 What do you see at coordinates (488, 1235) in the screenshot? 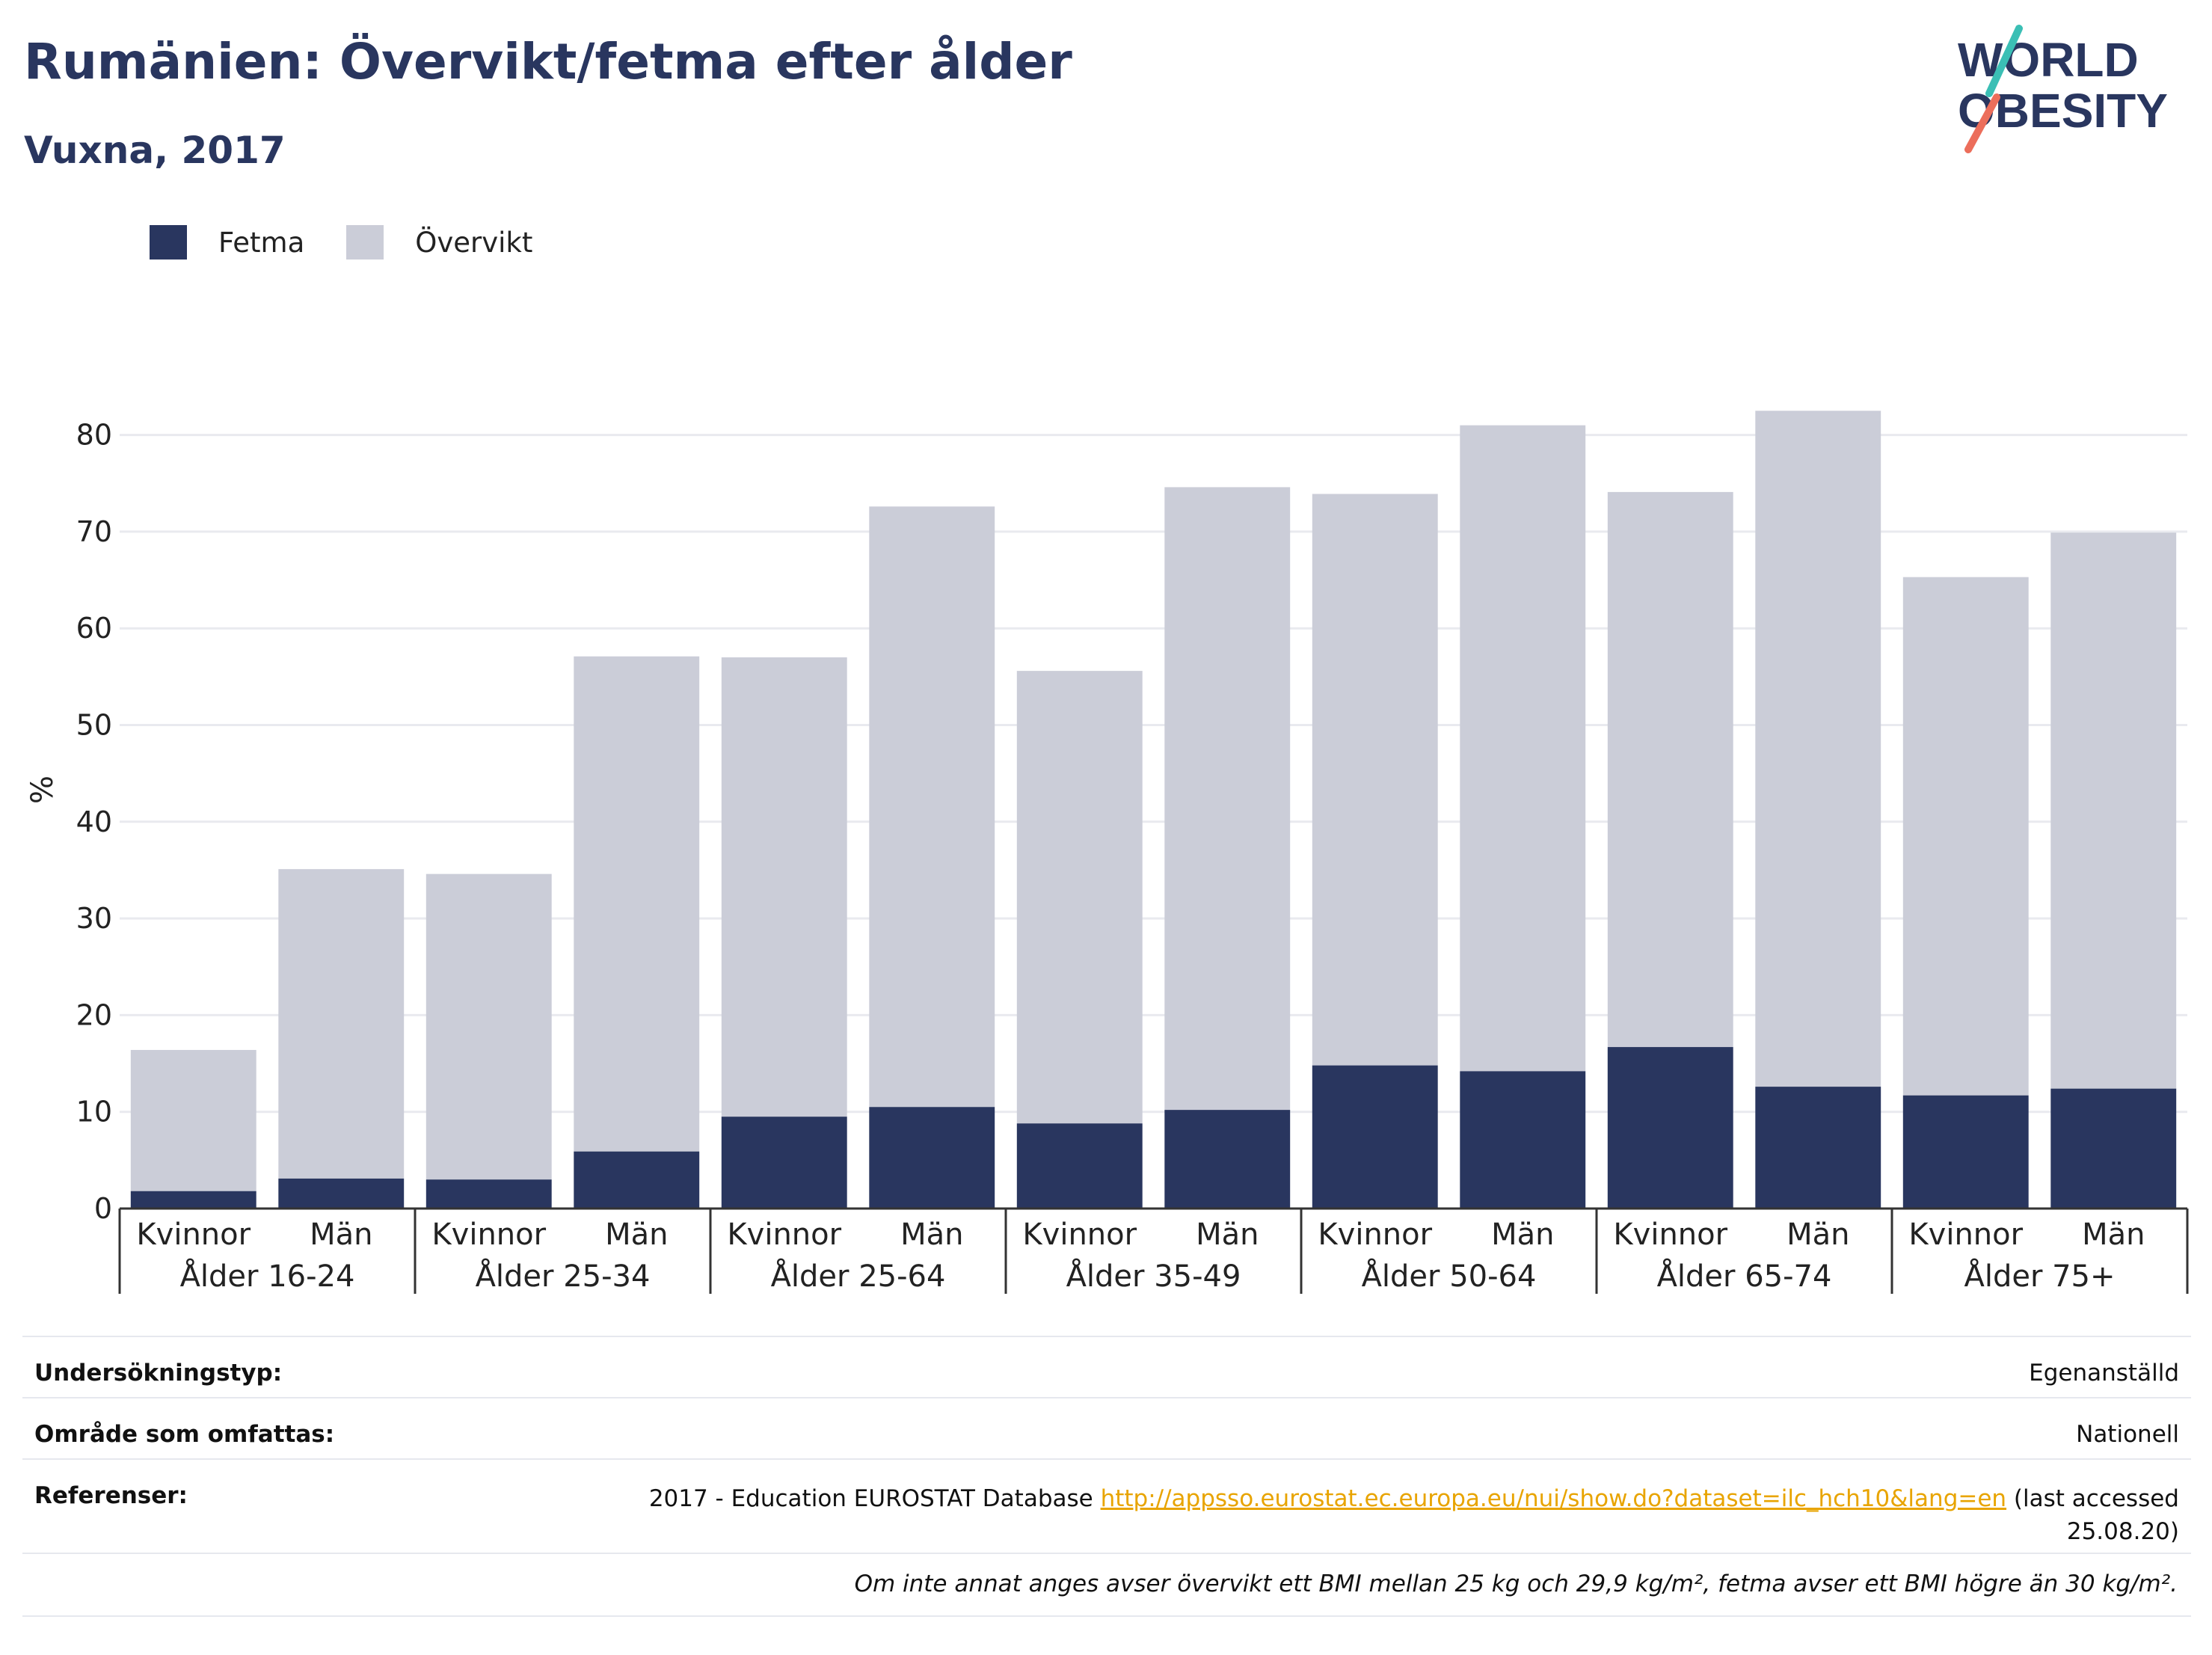
I see `x-tick-label-2: Kvinnor` at bounding box center [488, 1235].